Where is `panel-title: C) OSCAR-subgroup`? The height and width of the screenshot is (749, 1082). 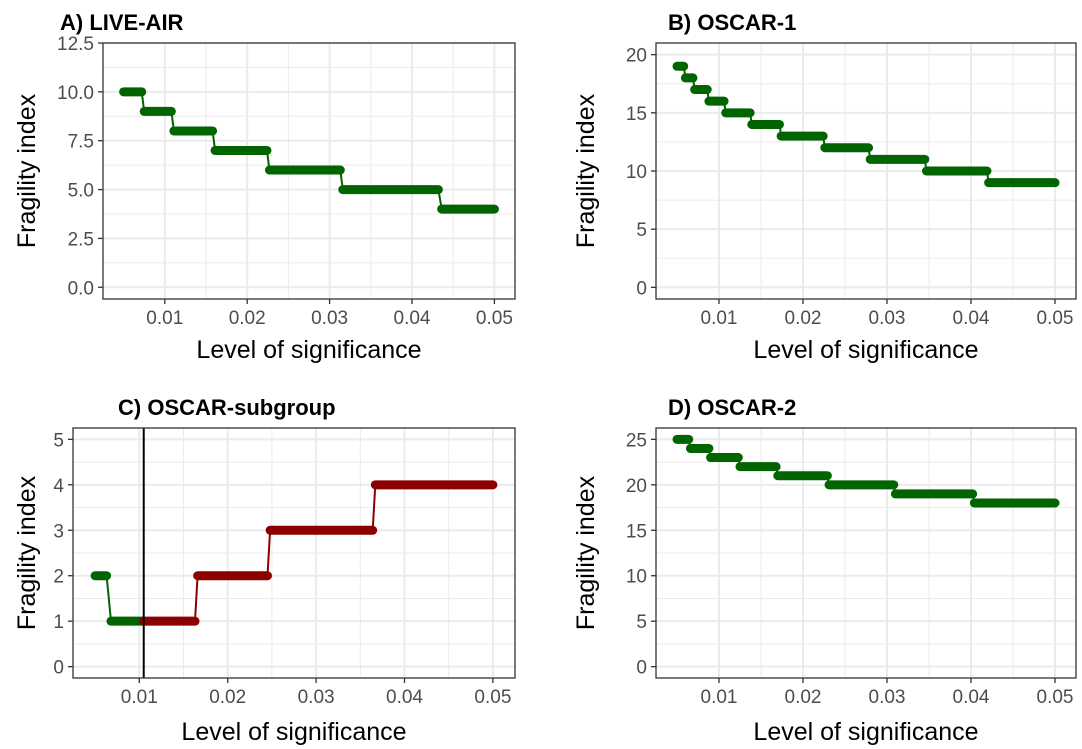
panel-title: C) OSCAR-subgroup is located at coordinates (227, 407).